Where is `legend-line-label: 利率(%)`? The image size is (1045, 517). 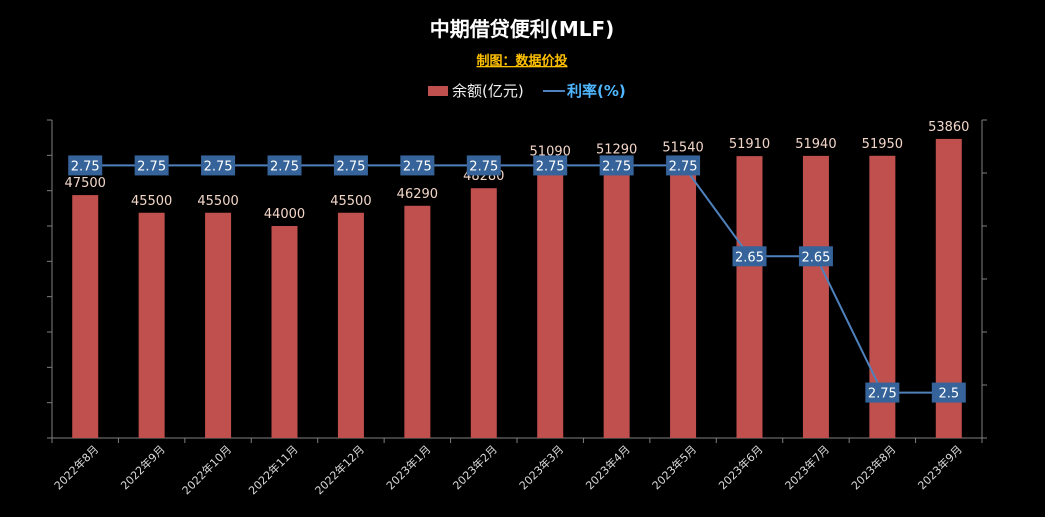 legend-line-label: 利率(%) is located at coordinates (596, 91).